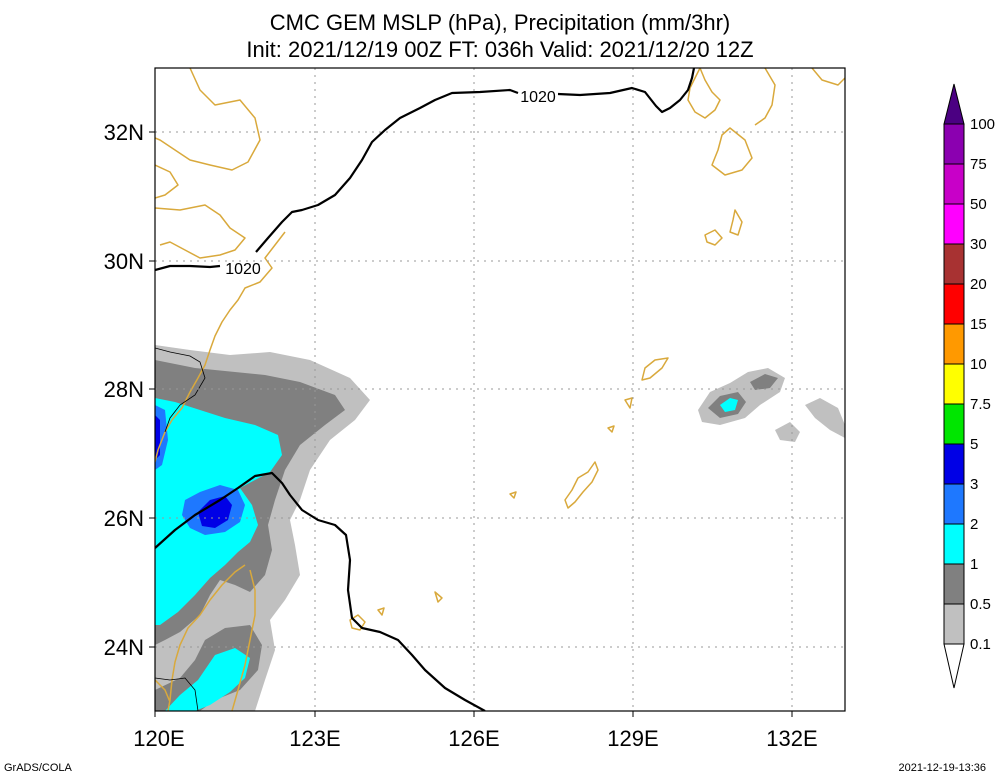  Describe the element at coordinates (180, 529) in the screenshot. I see `border-lines` at that location.